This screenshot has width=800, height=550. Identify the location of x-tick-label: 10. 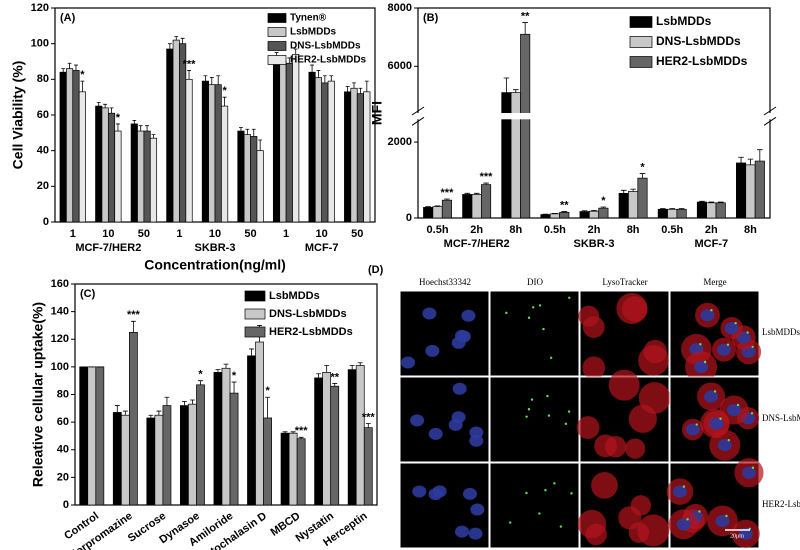
(322, 234).